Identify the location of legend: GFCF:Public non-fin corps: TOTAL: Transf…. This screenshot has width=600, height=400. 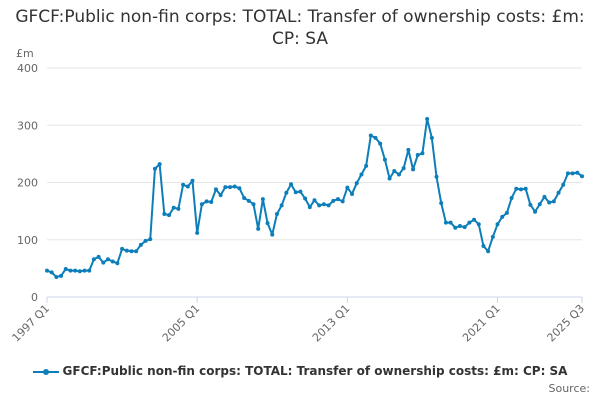
(300, 371).